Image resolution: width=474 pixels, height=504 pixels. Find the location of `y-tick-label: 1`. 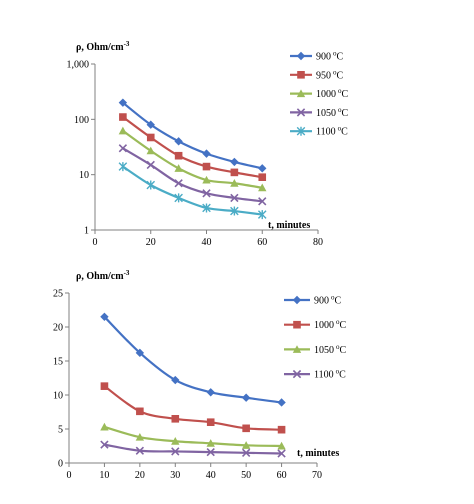

y-tick-label: 1 is located at coordinates (86, 231).